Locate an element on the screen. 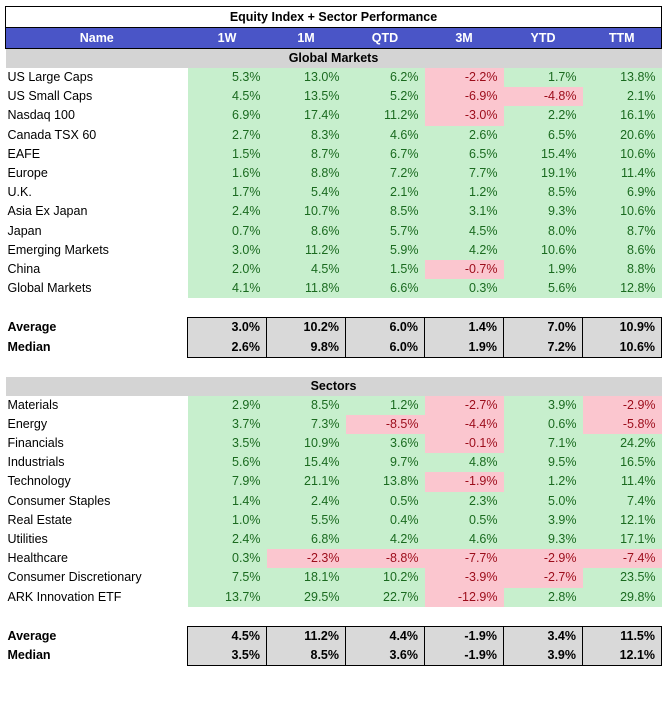 The image size is (667, 709). row-value: 0.5% is located at coordinates (464, 520).